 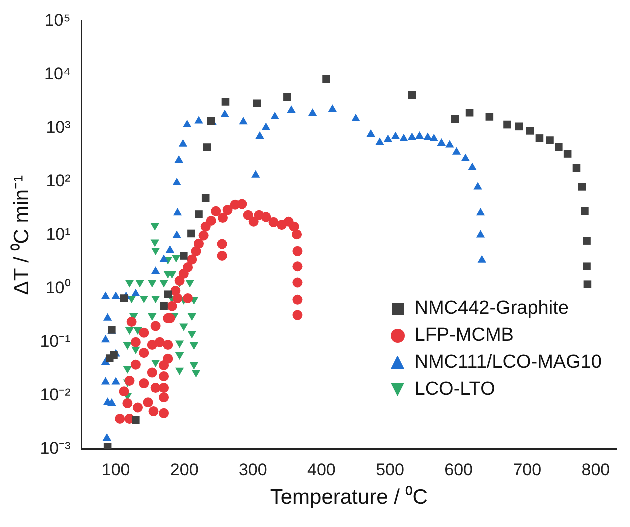 What do you see at coordinates (322, 470) in the screenshot?
I see `x-tick-label: 400` at bounding box center [322, 470].